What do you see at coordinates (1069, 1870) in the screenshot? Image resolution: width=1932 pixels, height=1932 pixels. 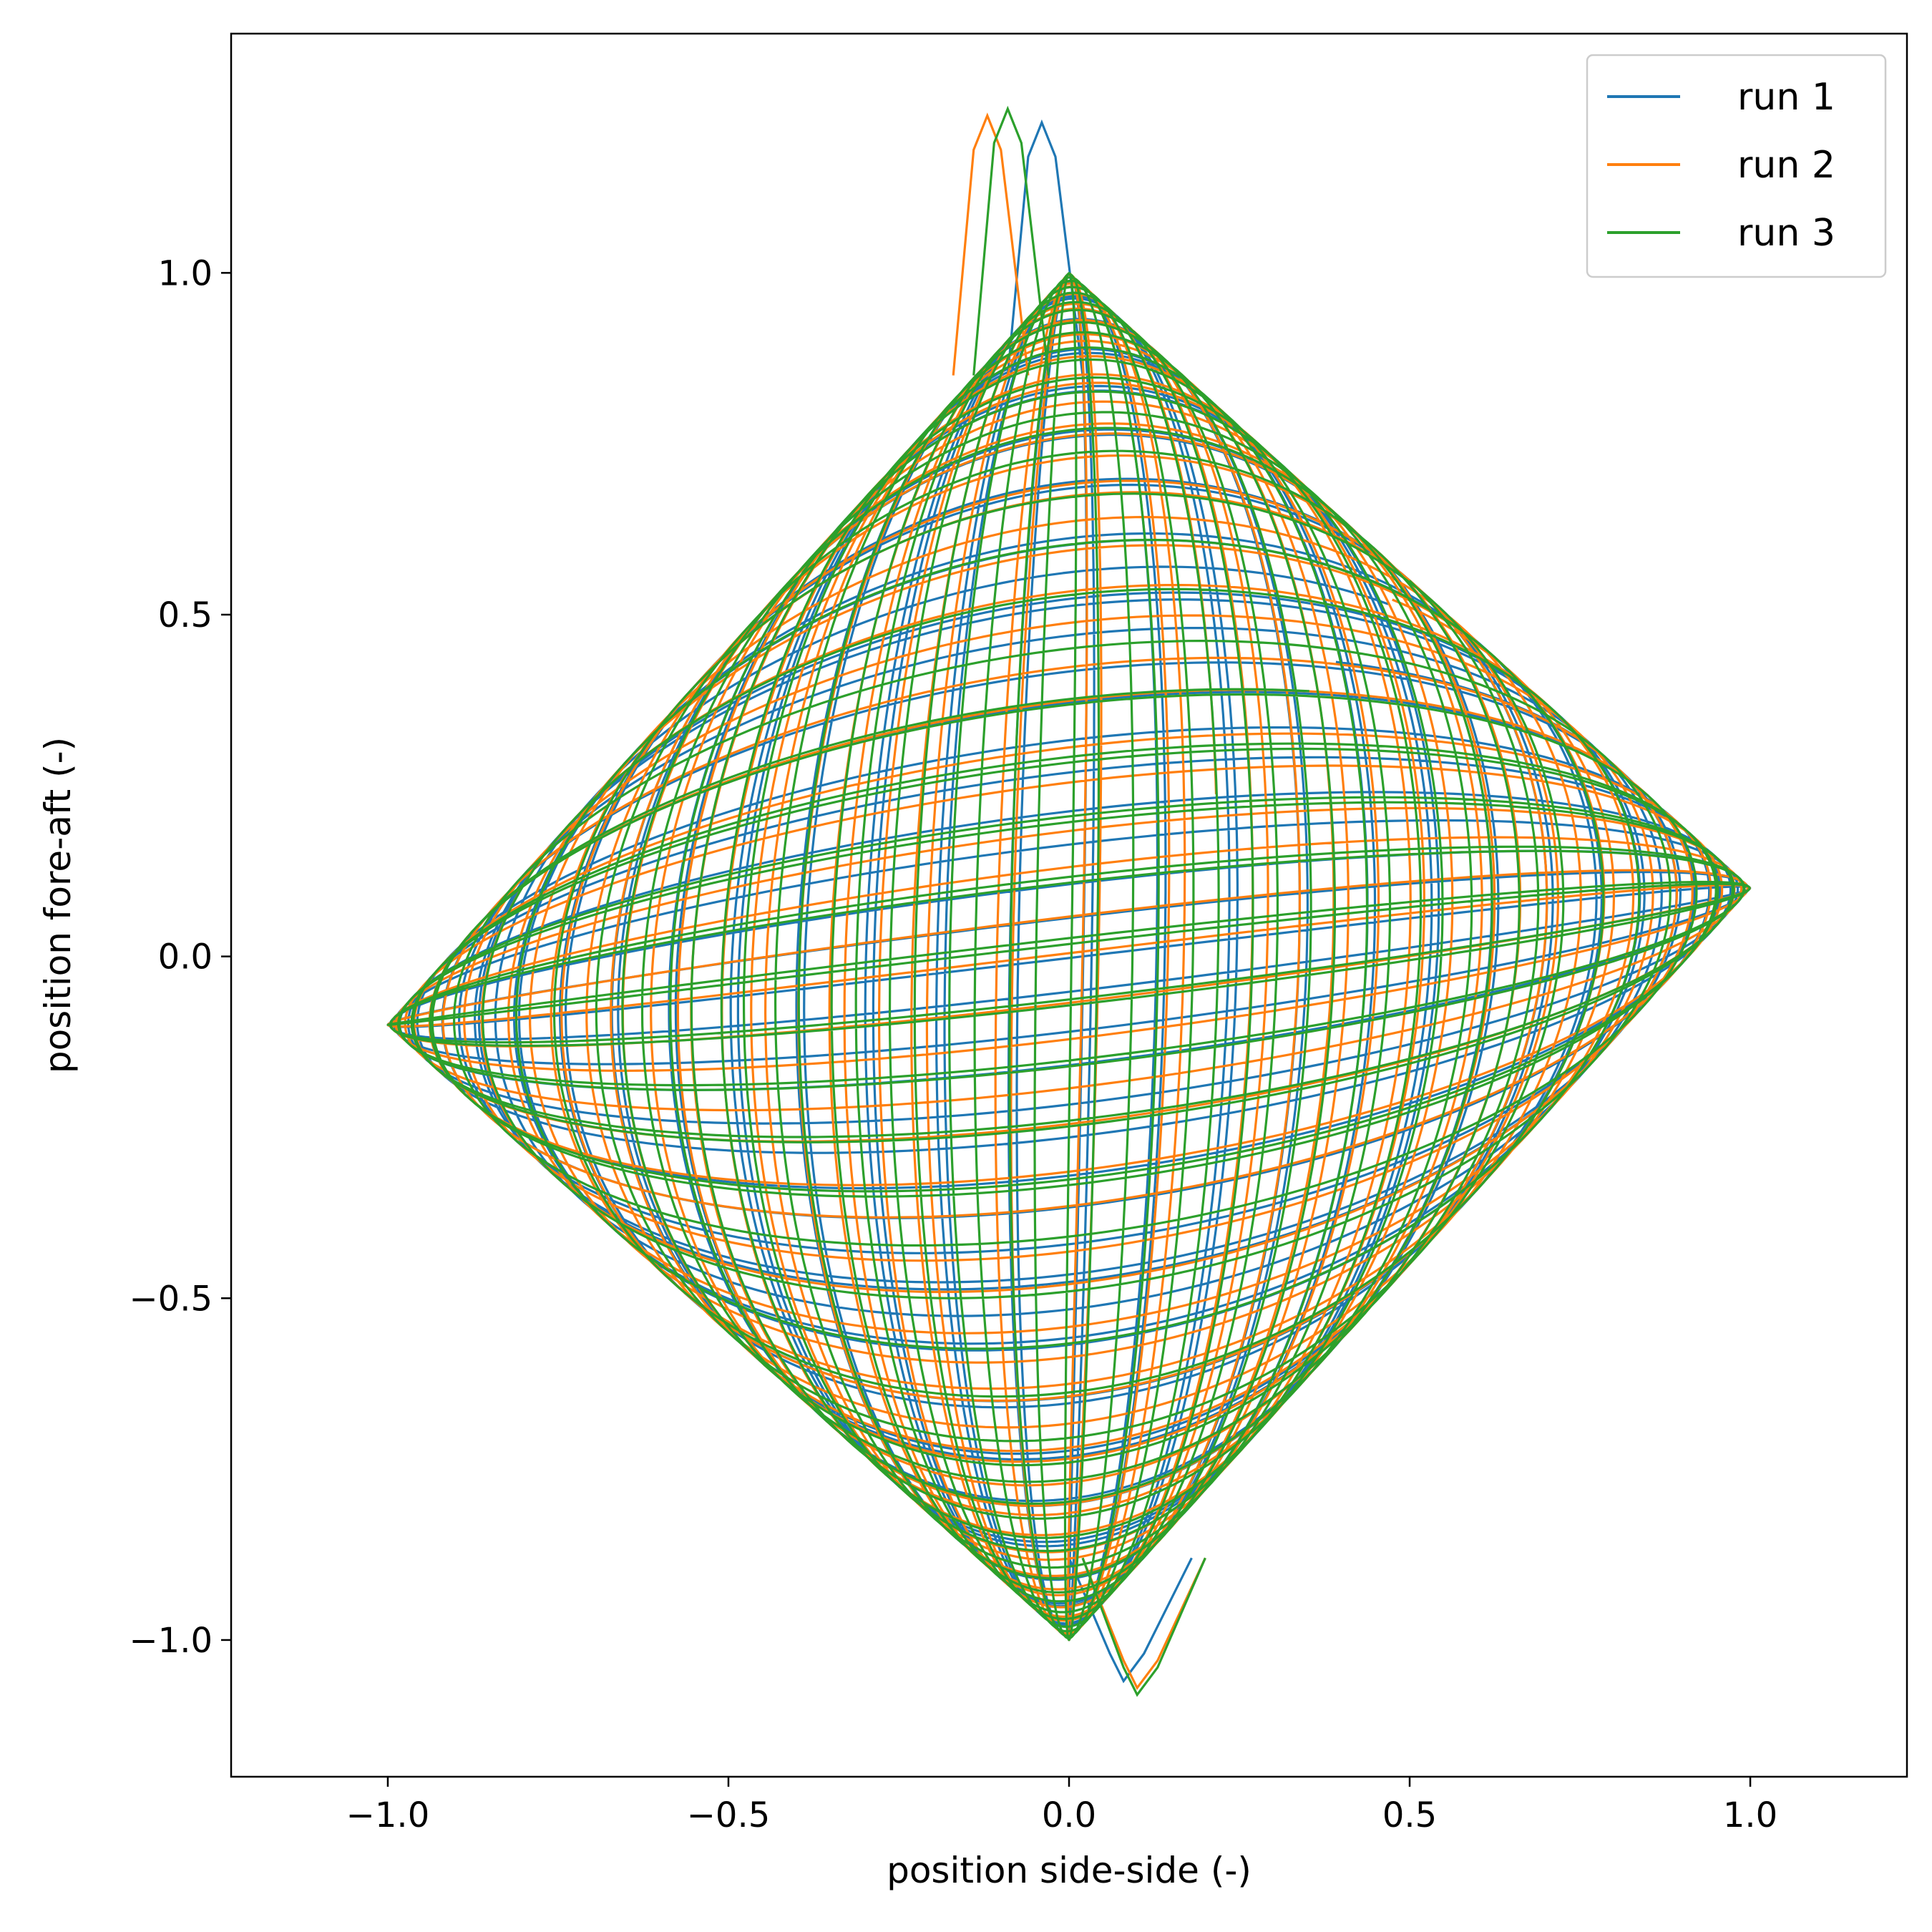 I see `x-axis-label: position side-side (-)` at bounding box center [1069, 1870].